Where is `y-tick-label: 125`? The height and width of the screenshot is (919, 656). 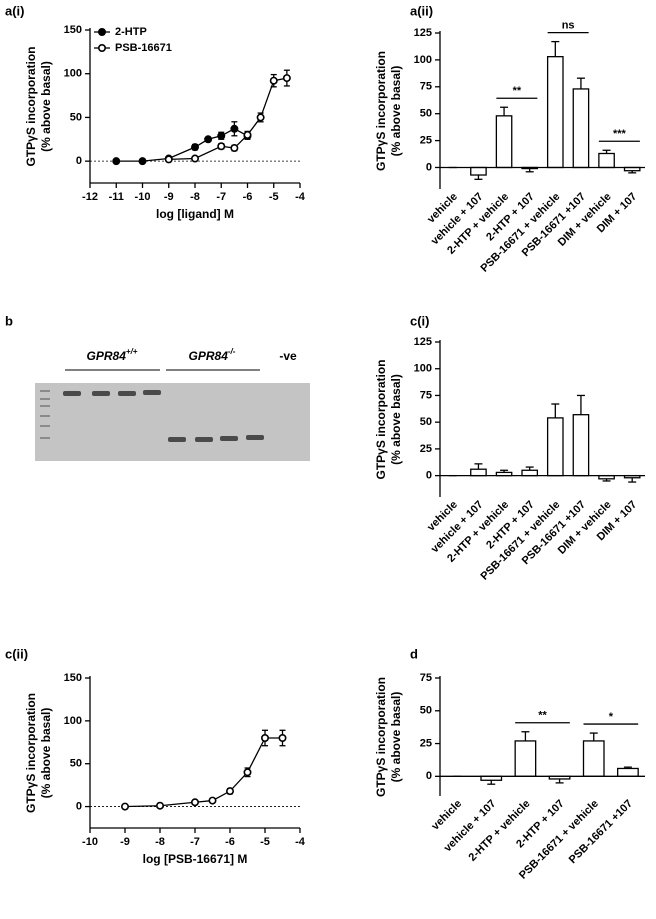
y-tick-label: 125 is located at coordinates (423, 342).